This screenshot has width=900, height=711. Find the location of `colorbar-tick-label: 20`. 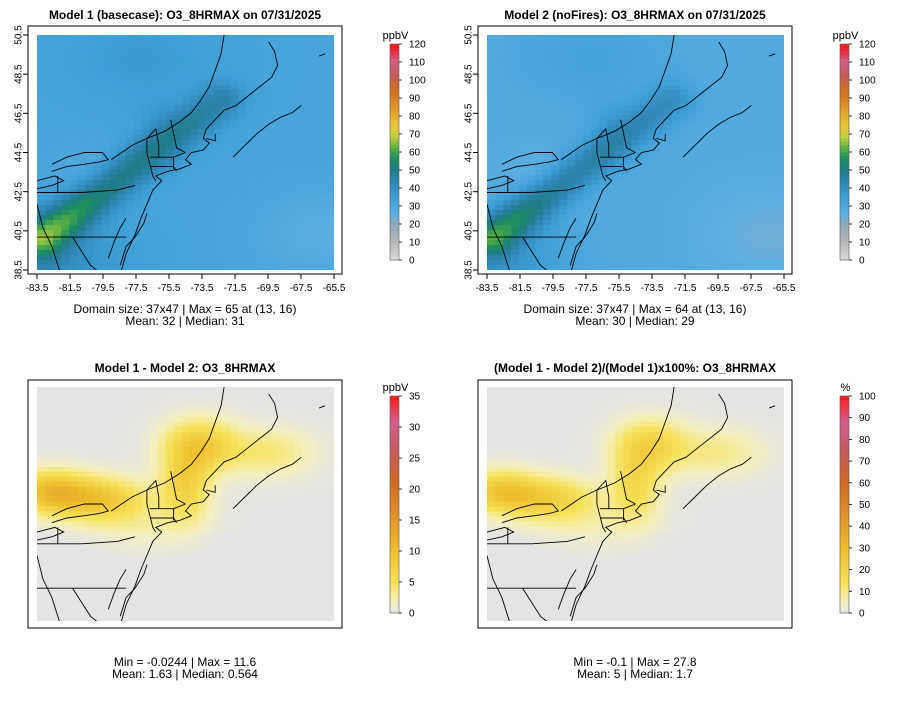

colorbar-tick-label: 20 is located at coordinates (865, 225).